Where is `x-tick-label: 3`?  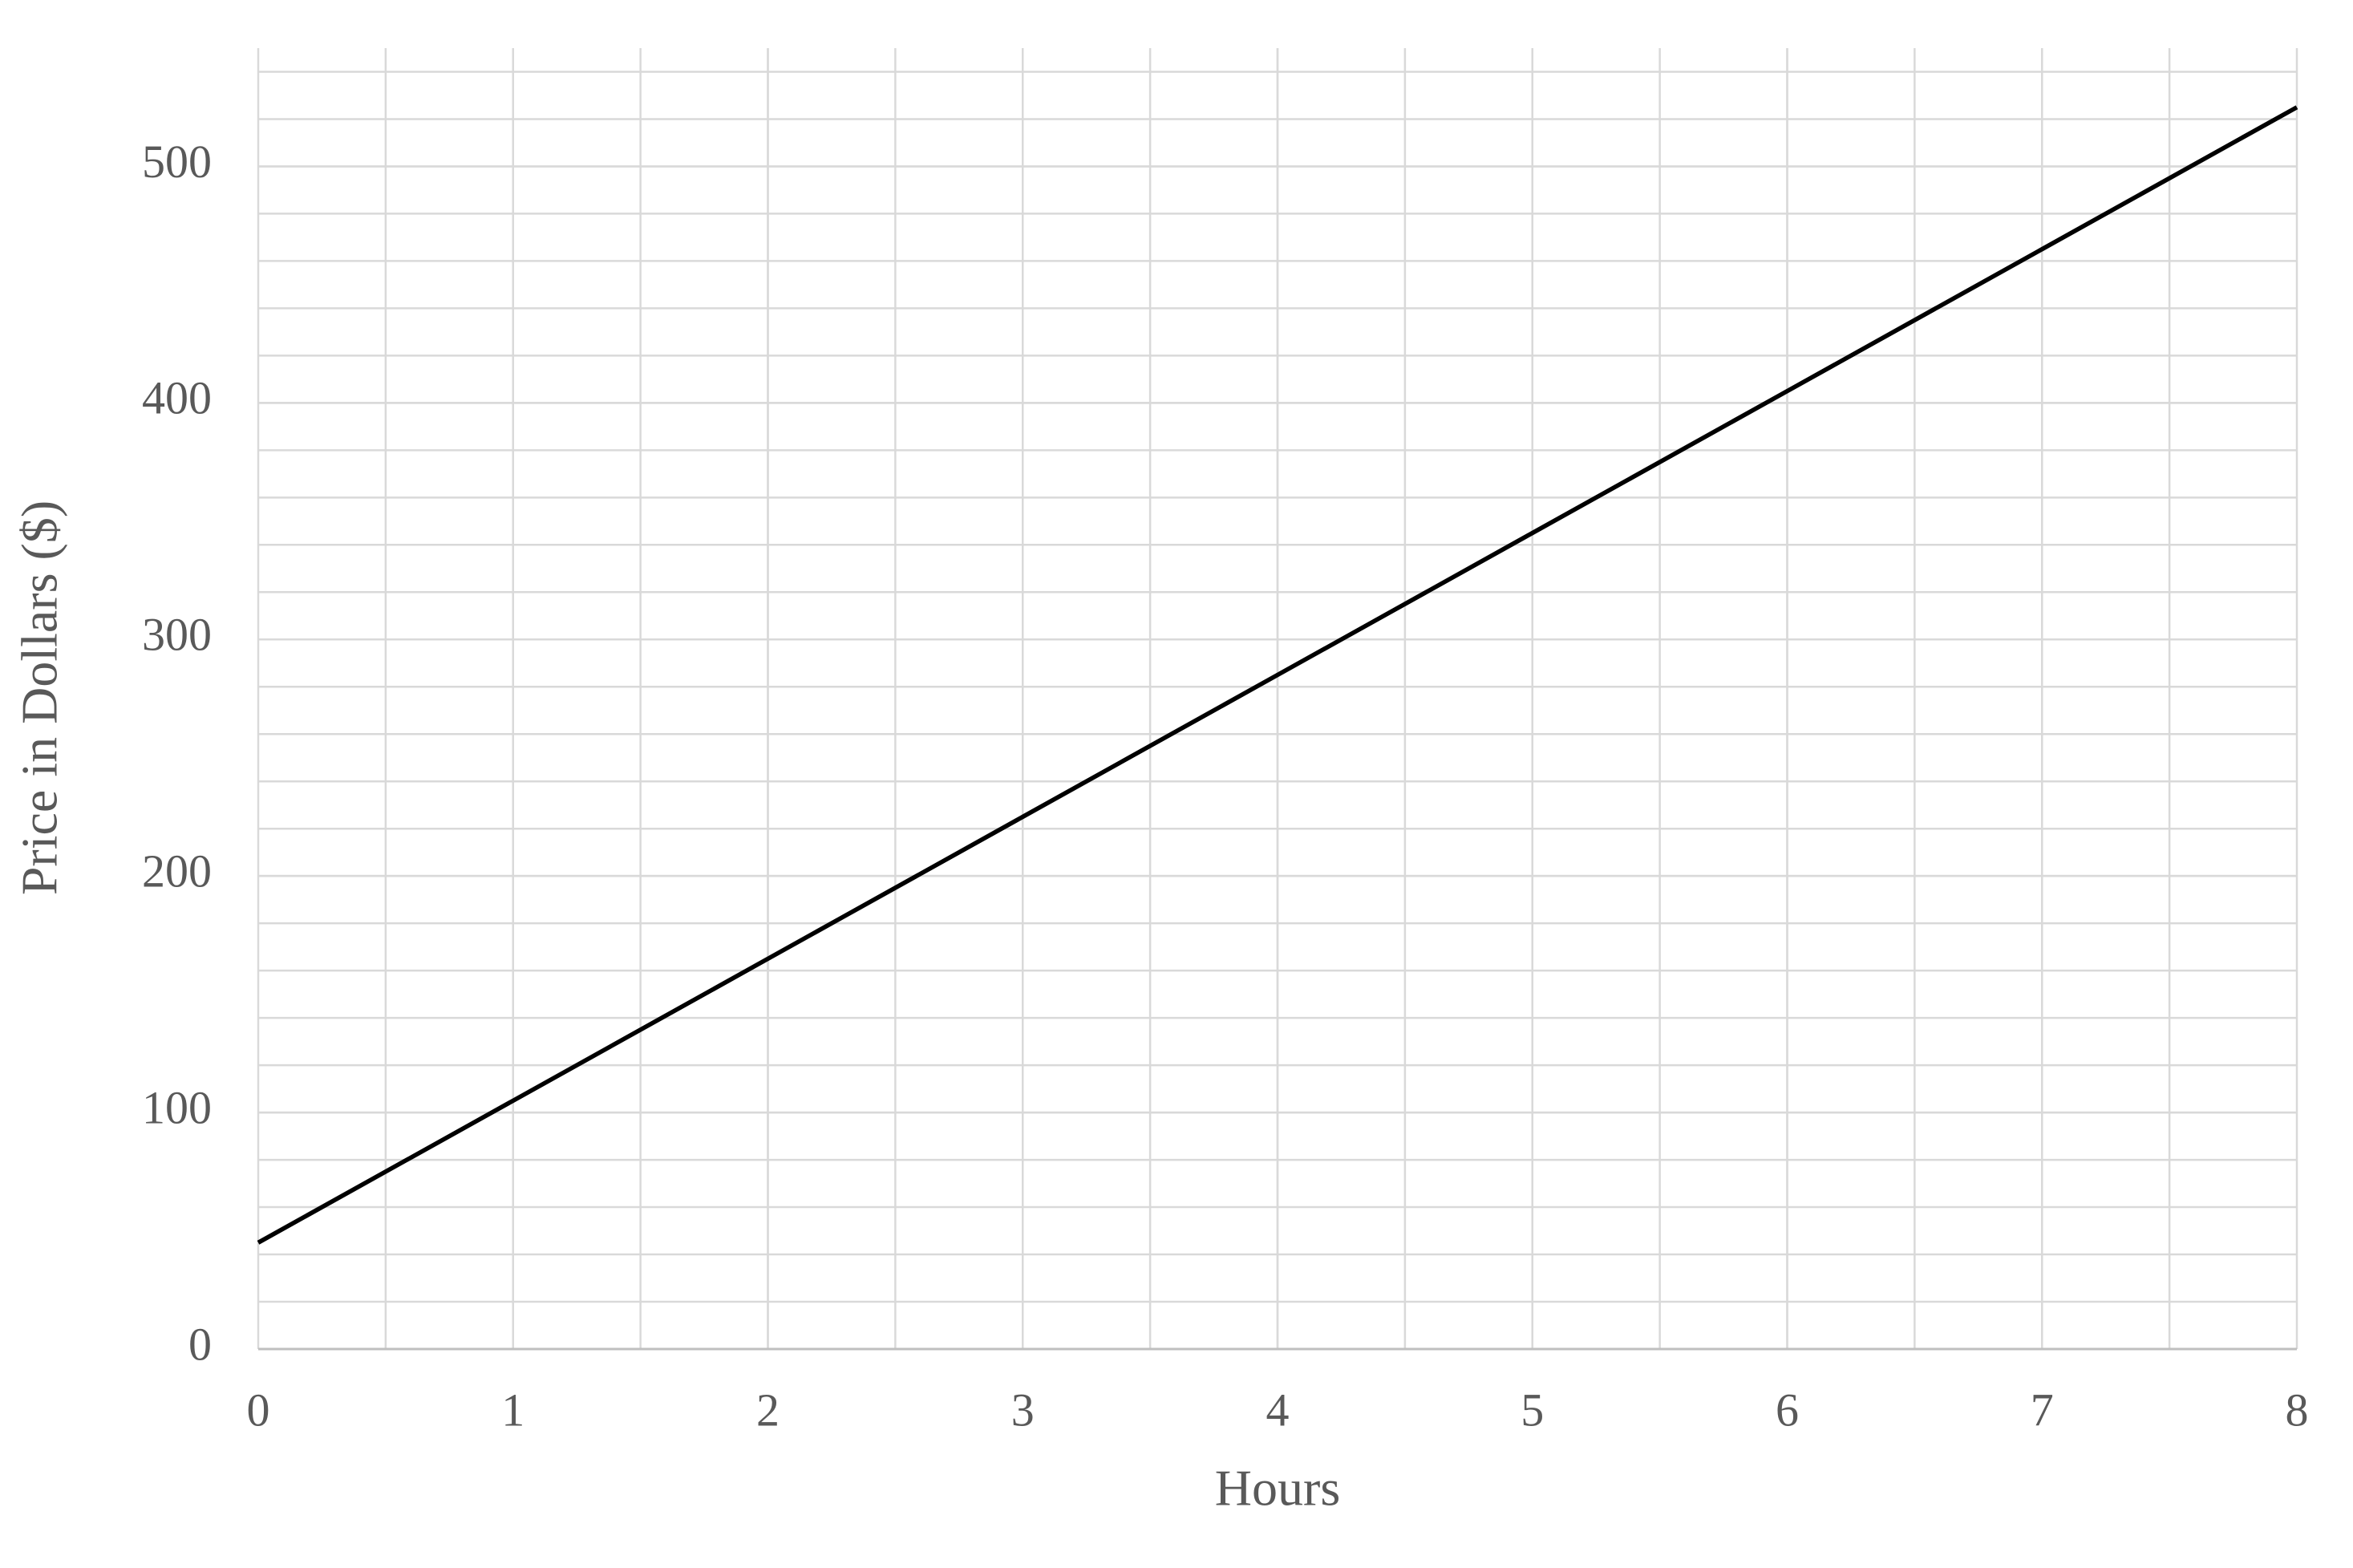 x-tick-label: 3 is located at coordinates (1023, 1410).